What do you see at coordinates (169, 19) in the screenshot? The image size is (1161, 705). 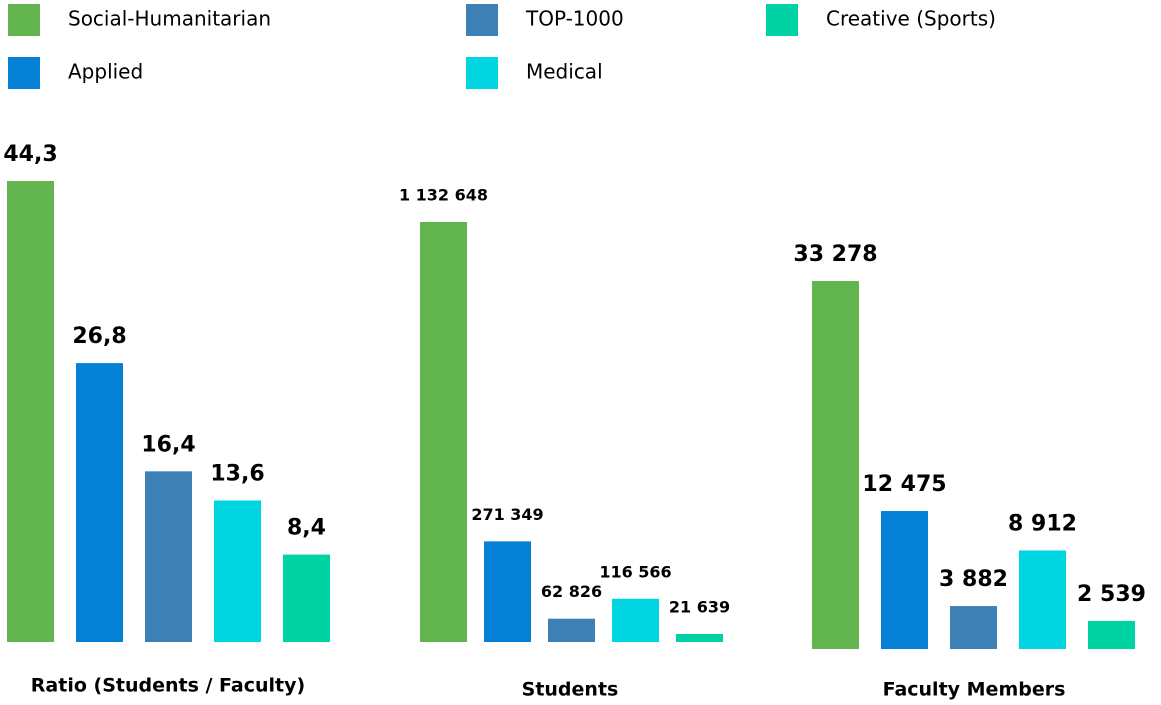 I see `legend-label: Social-Humanitarian` at bounding box center [169, 19].